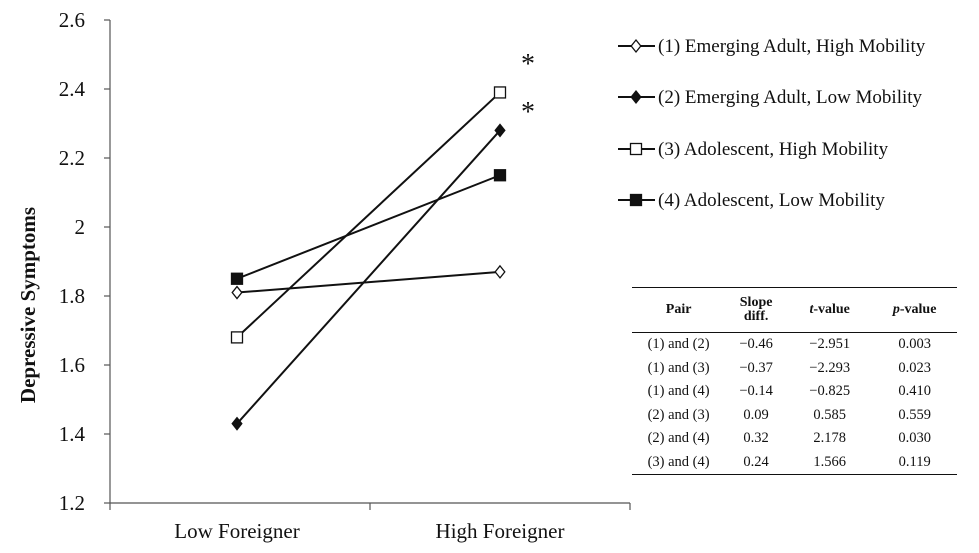 This screenshot has height=553, width=979. I want to click on cell-t-value: 0.585, so click(829, 414).